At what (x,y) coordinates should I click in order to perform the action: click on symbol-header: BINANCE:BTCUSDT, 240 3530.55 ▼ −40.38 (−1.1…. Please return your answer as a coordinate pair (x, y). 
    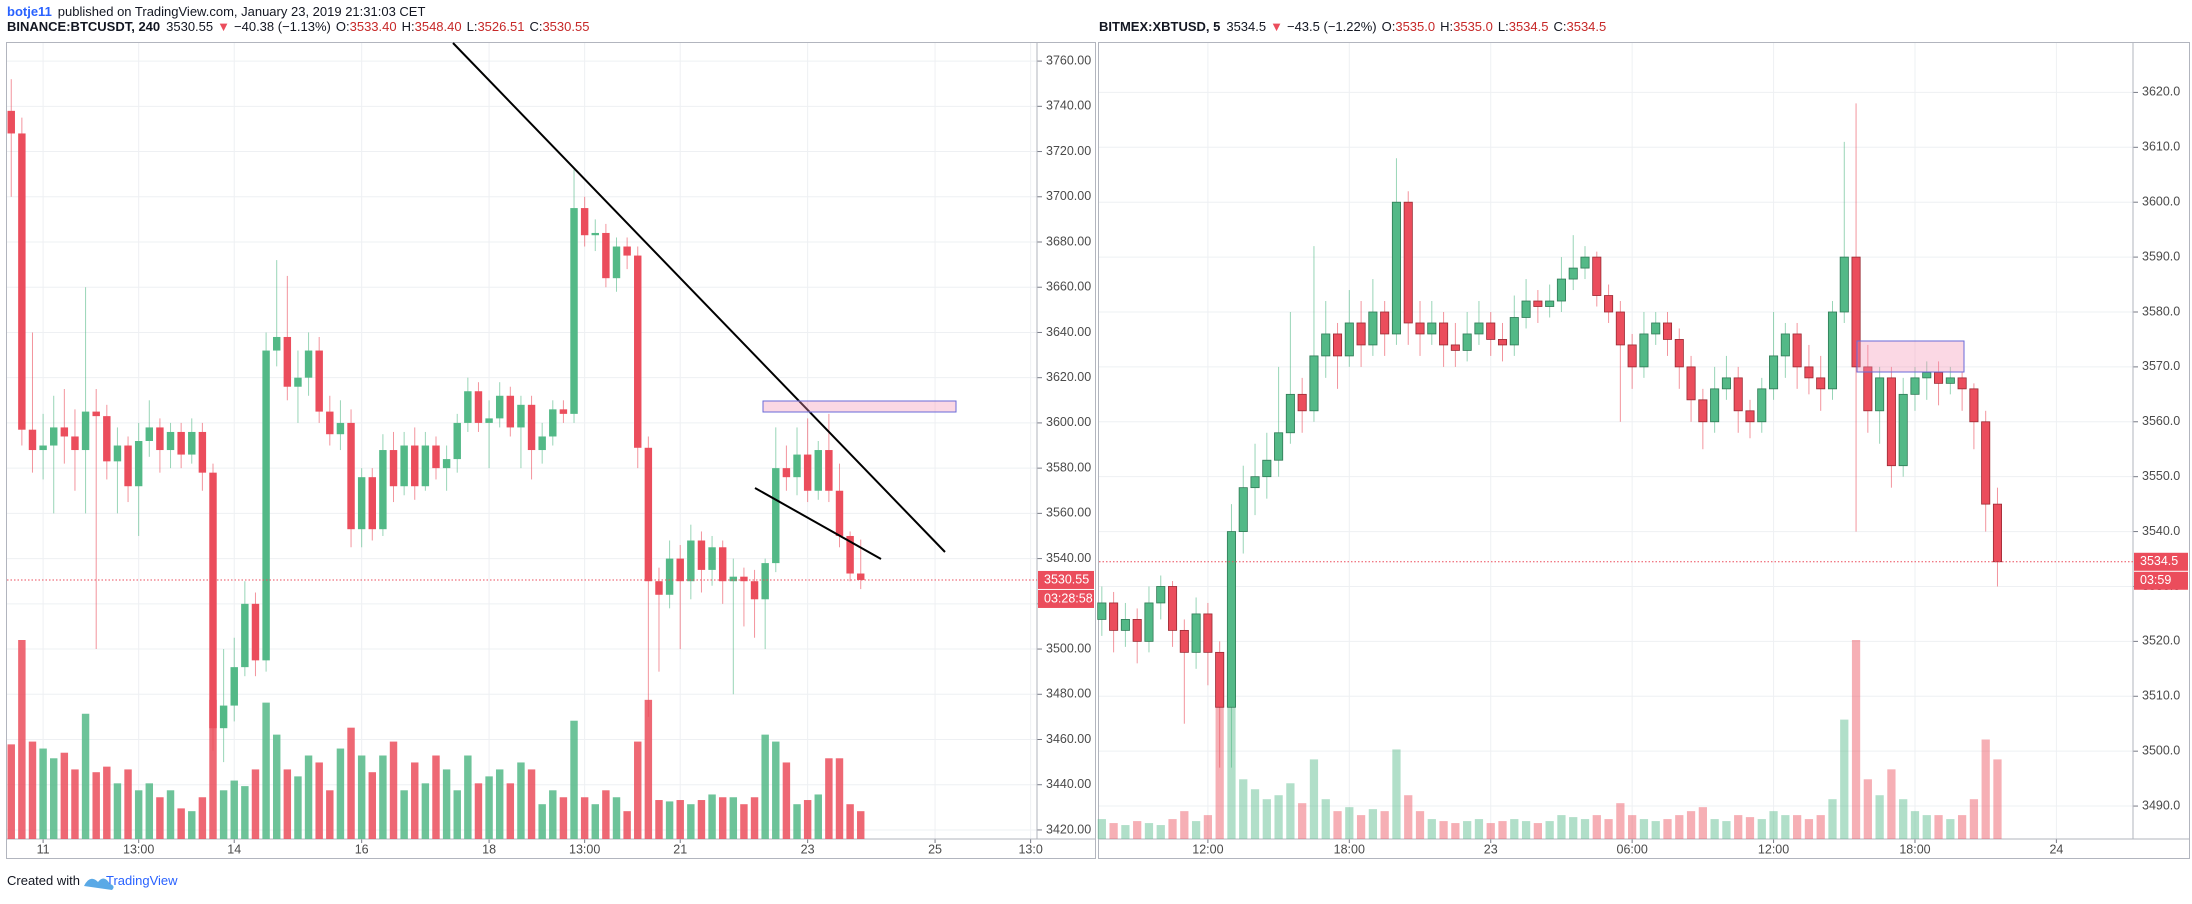
    Looking at the image, I should click on (298, 26).